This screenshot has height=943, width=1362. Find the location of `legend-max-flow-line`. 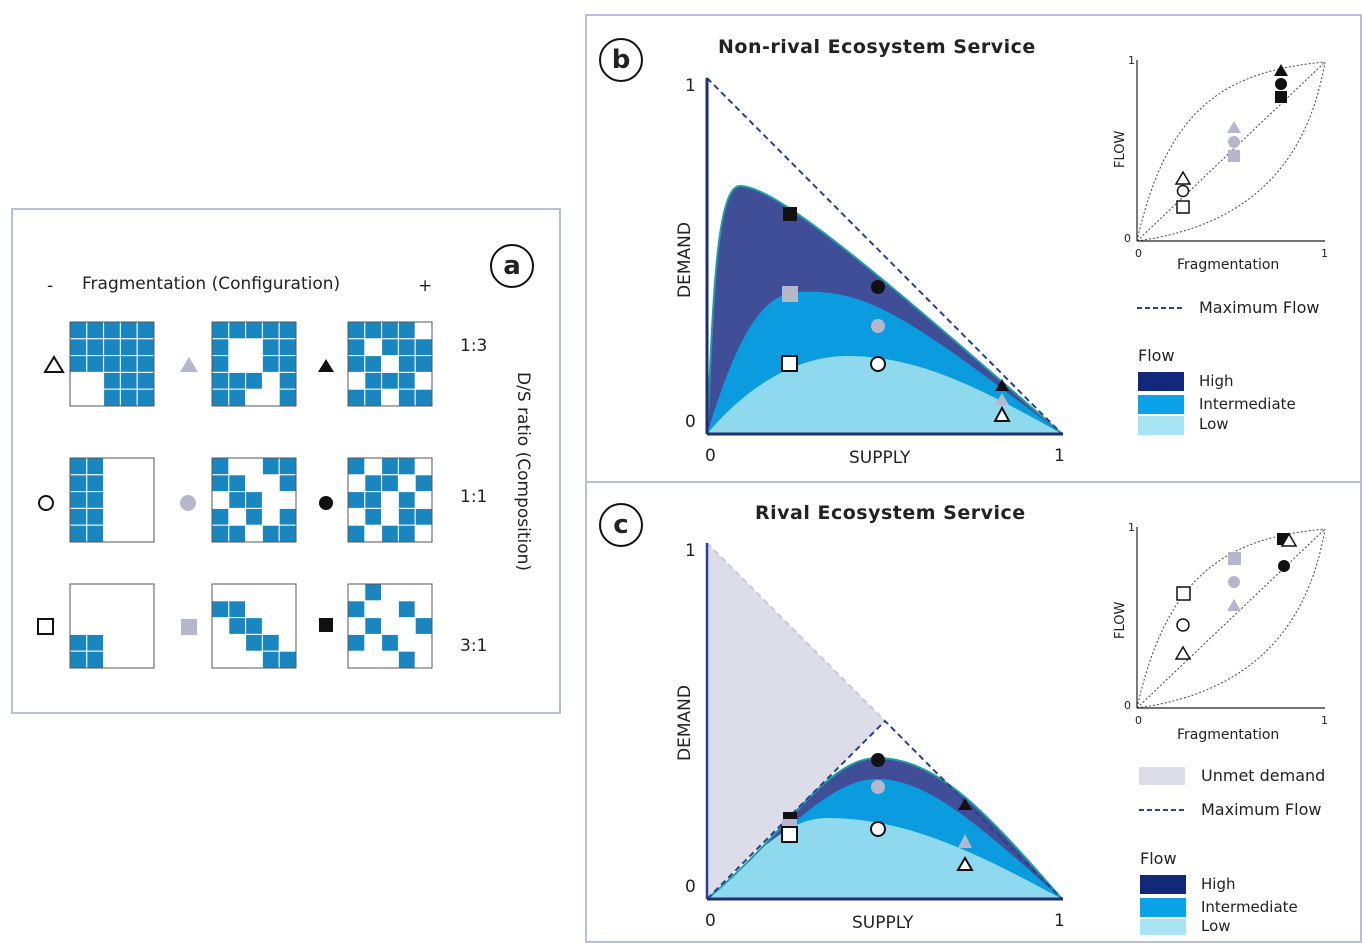

legend-max-flow-line is located at coordinates (1163, 810).